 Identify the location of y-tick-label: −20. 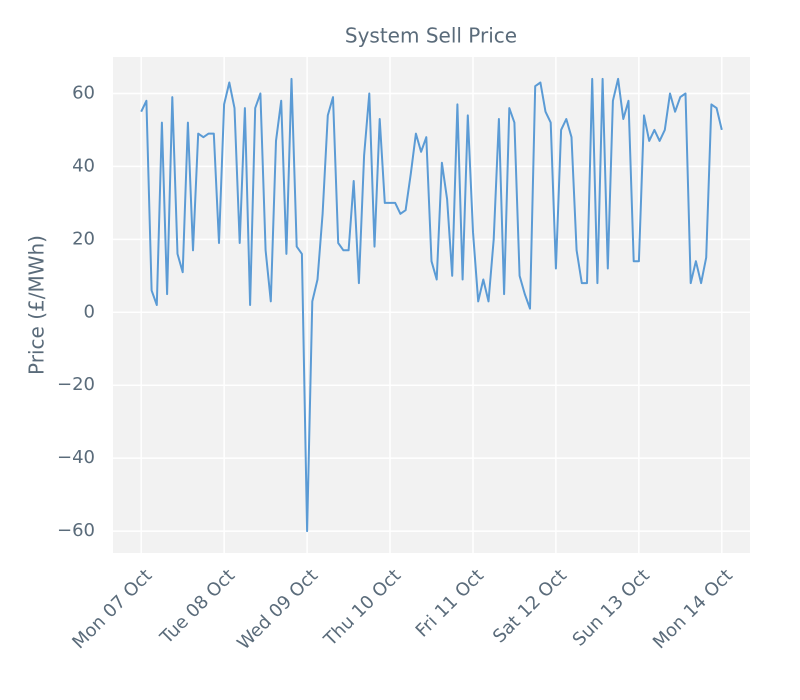
(76, 384).